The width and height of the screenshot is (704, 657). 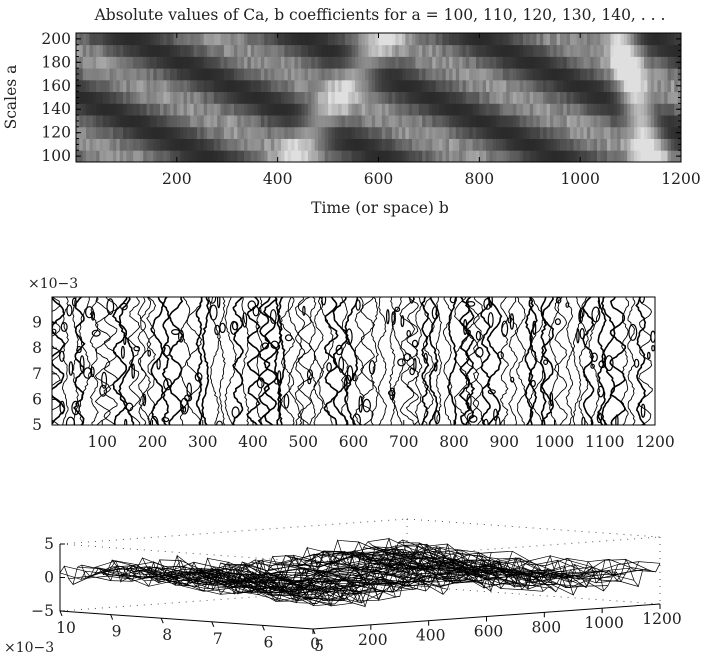 What do you see at coordinates (153, 442) in the screenshot?
I see `x-tick-label: 200` at bounding box center [153, 442].